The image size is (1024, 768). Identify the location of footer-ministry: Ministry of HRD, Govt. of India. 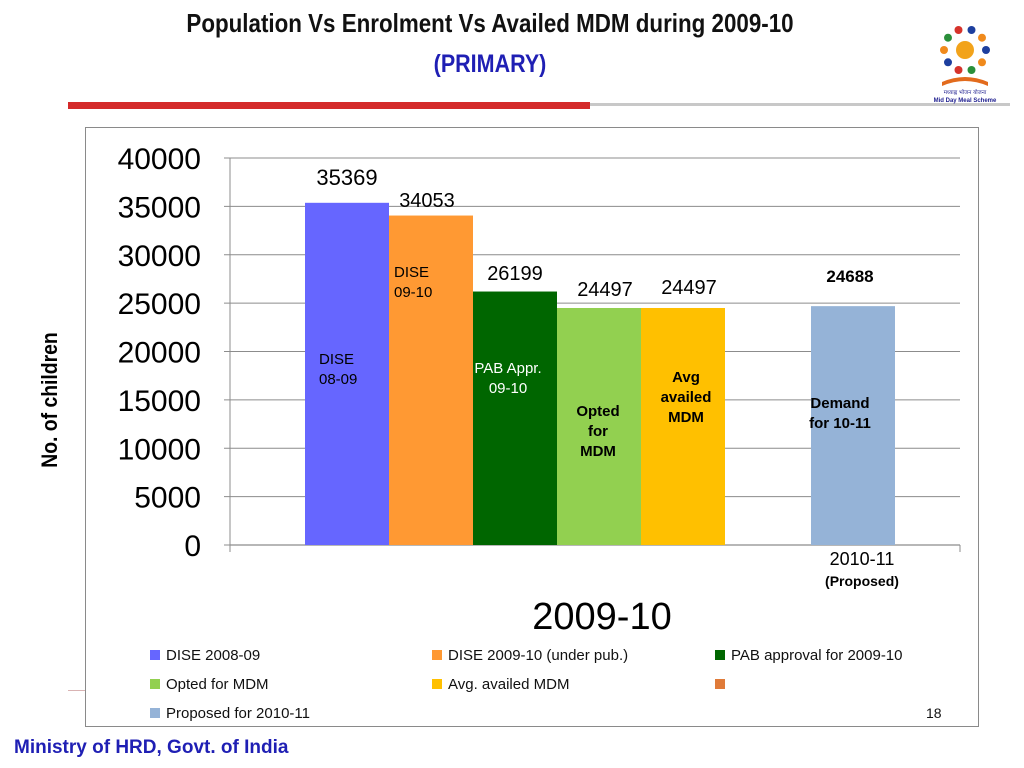
(151, 747).